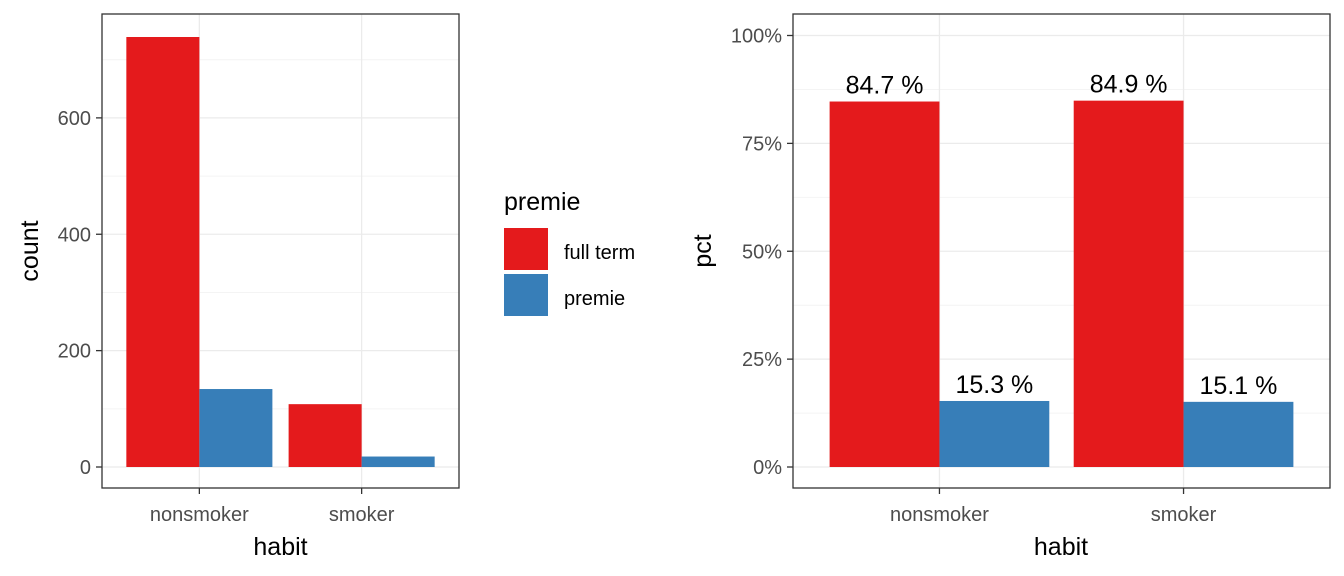 This screenshot has height=576, width=1344. What do you see at coordinates (74, 352) in the screenshot?
I see `count-y-tick-label: 200` at bounding box center [74, 352].